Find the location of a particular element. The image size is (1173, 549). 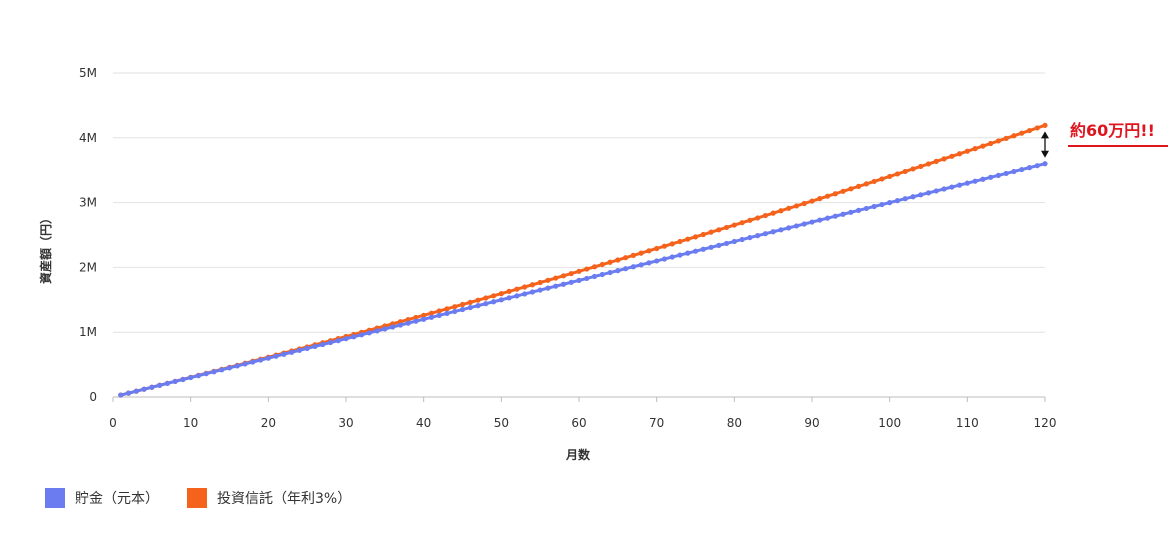

x-tick-label: 110 is located at coordinates (967, 423).